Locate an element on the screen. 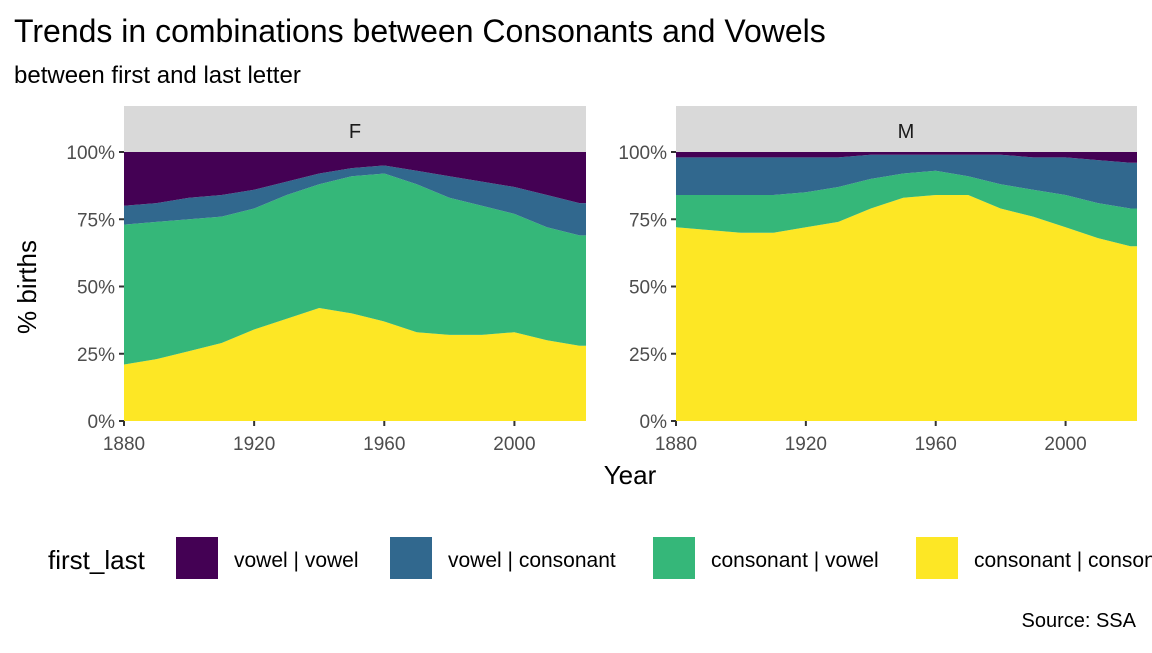  legend-key-consonant-vowel is located at coordinates (674, 558).